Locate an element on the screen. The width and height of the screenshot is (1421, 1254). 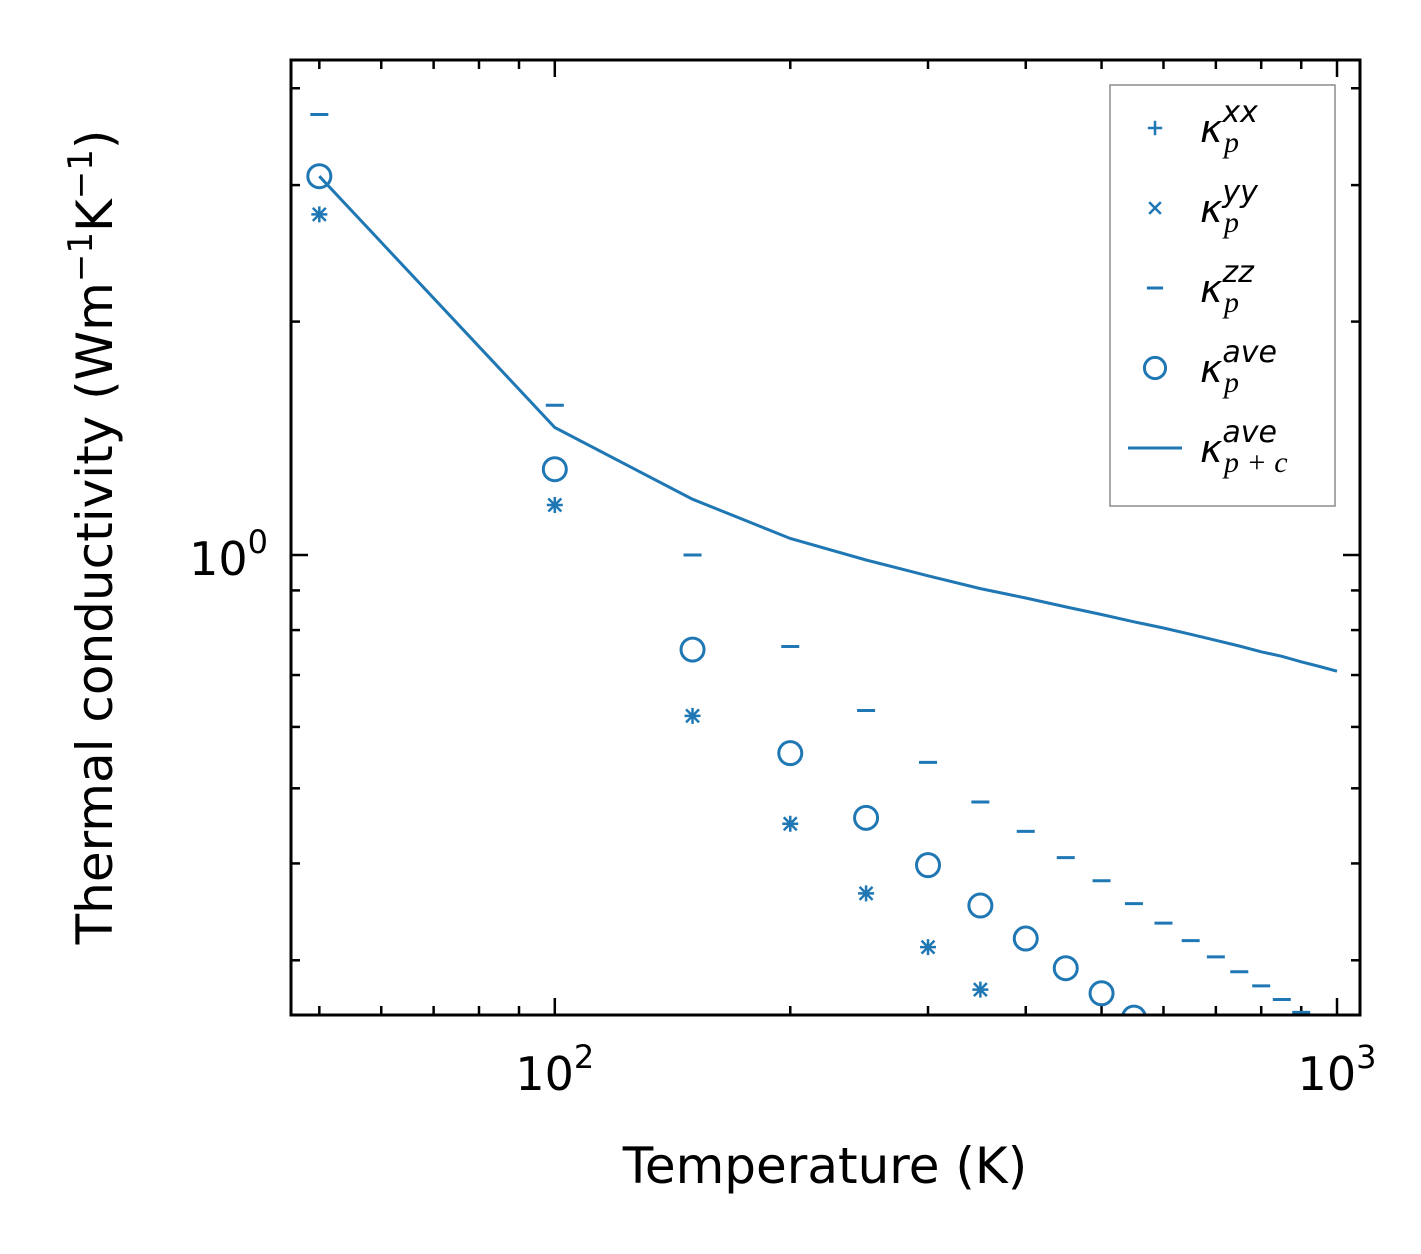
y-axis-label: Thermal conductivity (Wm−1K−1) is located at coordinates (92, 538).